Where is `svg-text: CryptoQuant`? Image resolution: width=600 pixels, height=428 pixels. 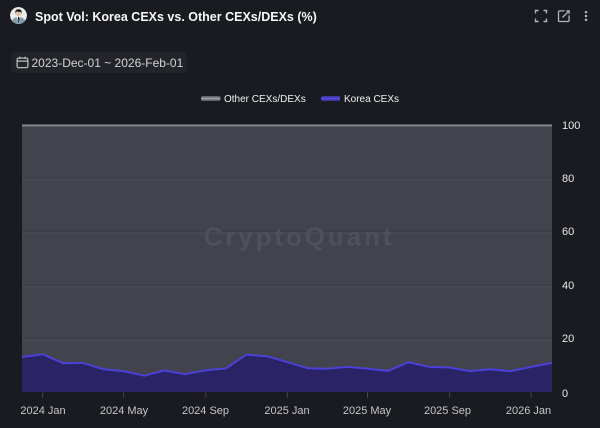
svg-text: CryptoQuant is located at coordinates (299, 237).